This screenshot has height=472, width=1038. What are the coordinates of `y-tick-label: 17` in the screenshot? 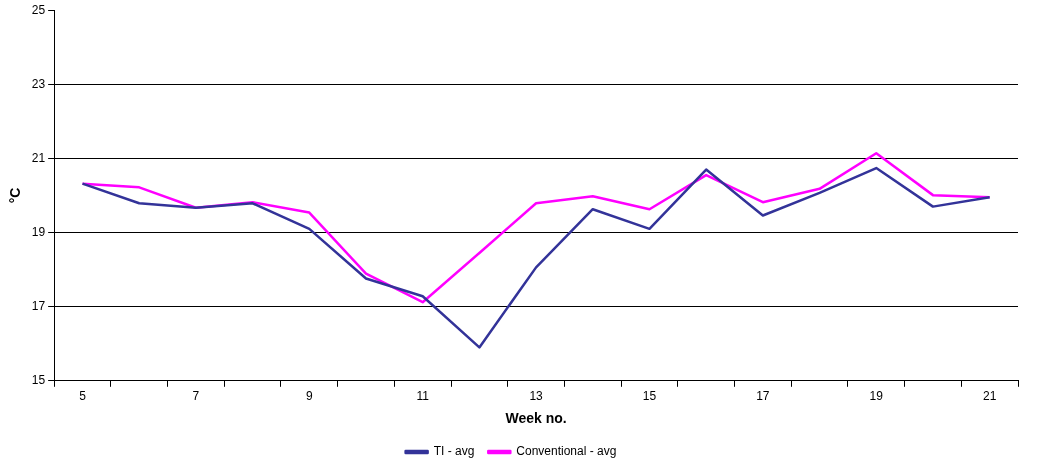 It's located at (38, 305).